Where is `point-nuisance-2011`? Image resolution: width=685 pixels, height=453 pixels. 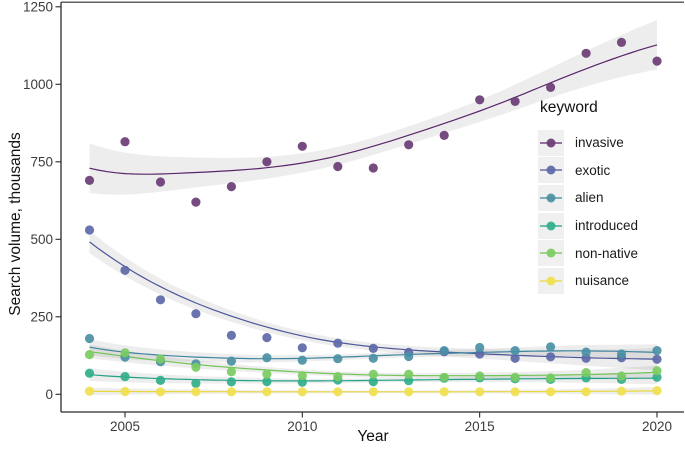 point-nuisance-2011 is located at coordinates (338, 392).